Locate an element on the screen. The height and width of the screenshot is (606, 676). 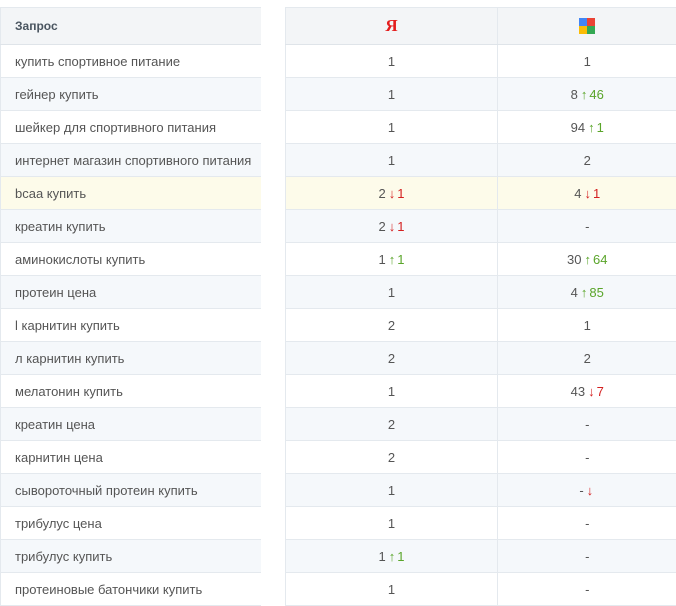
google-position-delta: 64 is located at coordinates (600, 259).